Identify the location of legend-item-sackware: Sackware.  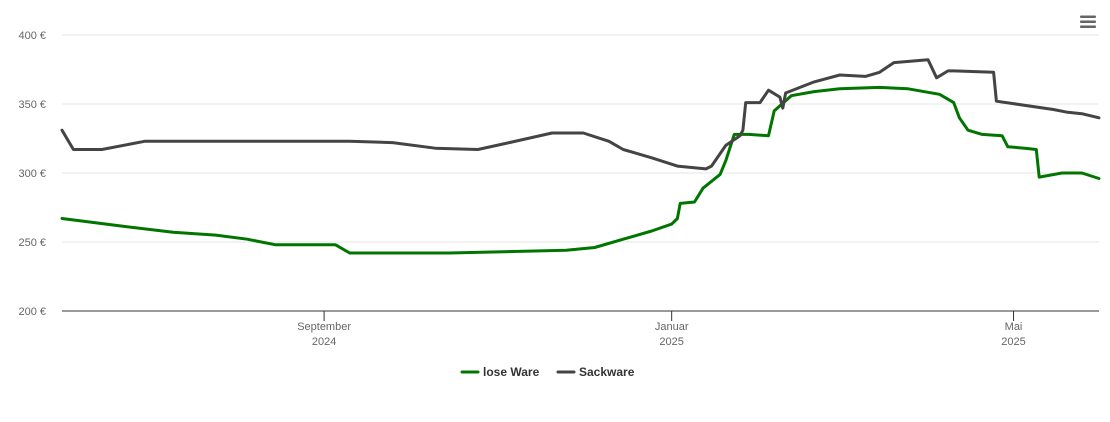
(595, 372).